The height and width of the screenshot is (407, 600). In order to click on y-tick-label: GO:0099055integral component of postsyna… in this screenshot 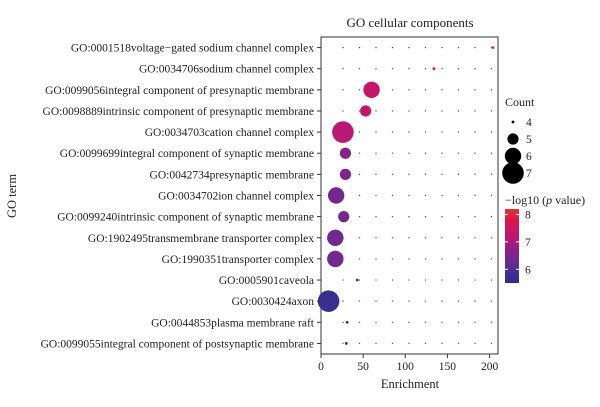, I will do `click(177, 344)`.